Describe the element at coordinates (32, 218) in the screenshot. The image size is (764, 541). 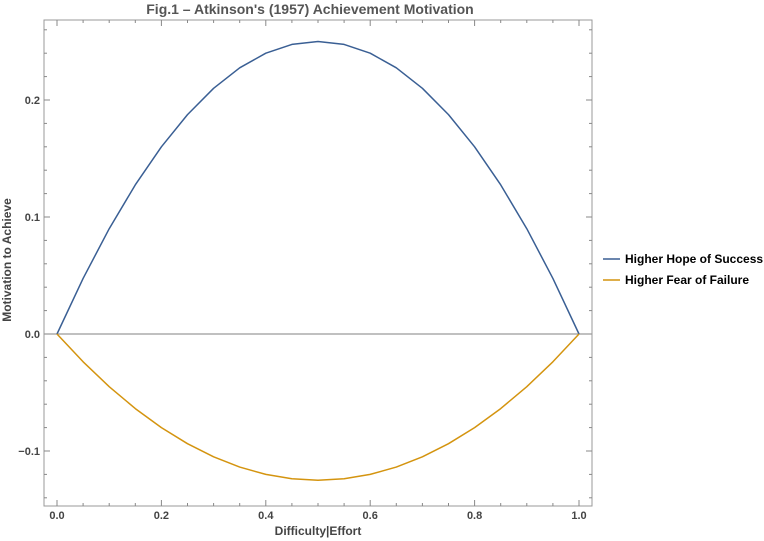
I see `y-tick-label: 0.1` at that location.